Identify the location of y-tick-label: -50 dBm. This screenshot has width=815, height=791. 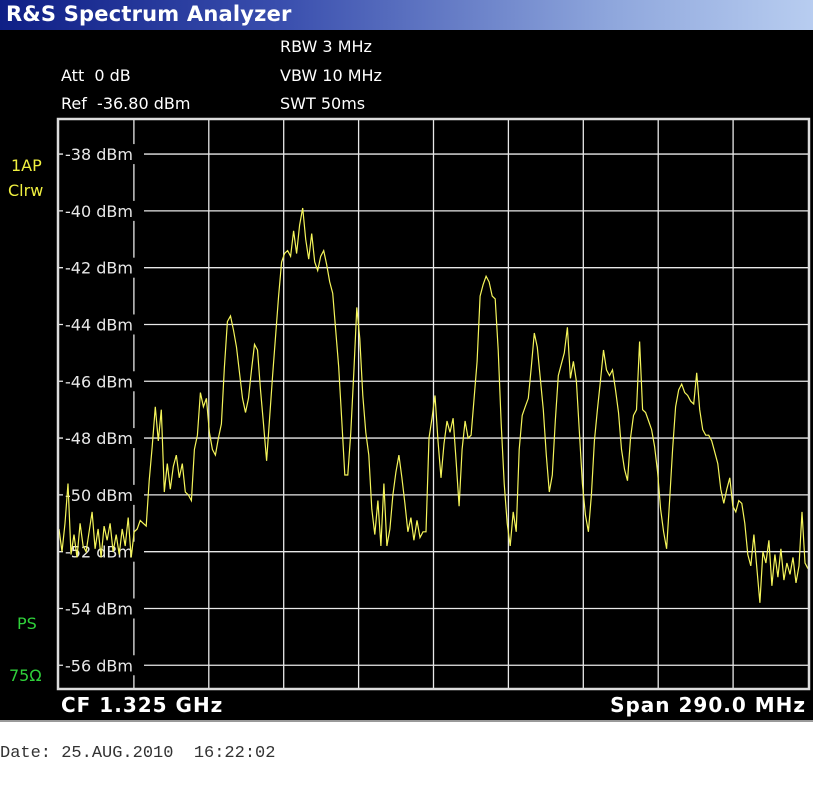
(99, 495).